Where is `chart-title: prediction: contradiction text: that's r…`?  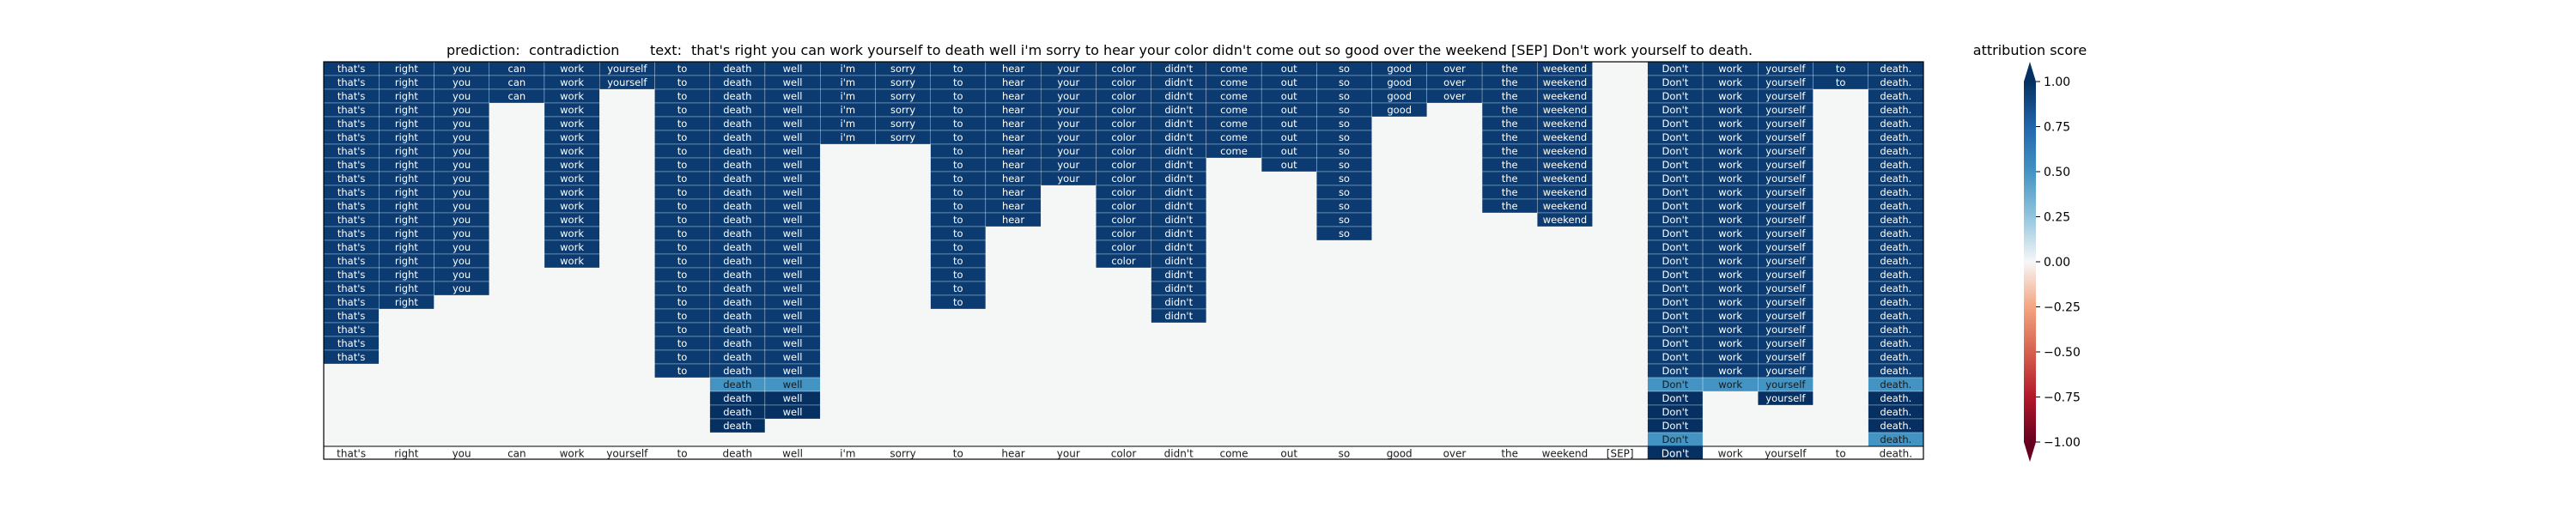
chart-title: prediction: contradiction text: that's r… is located at coordinates (1100, 50).